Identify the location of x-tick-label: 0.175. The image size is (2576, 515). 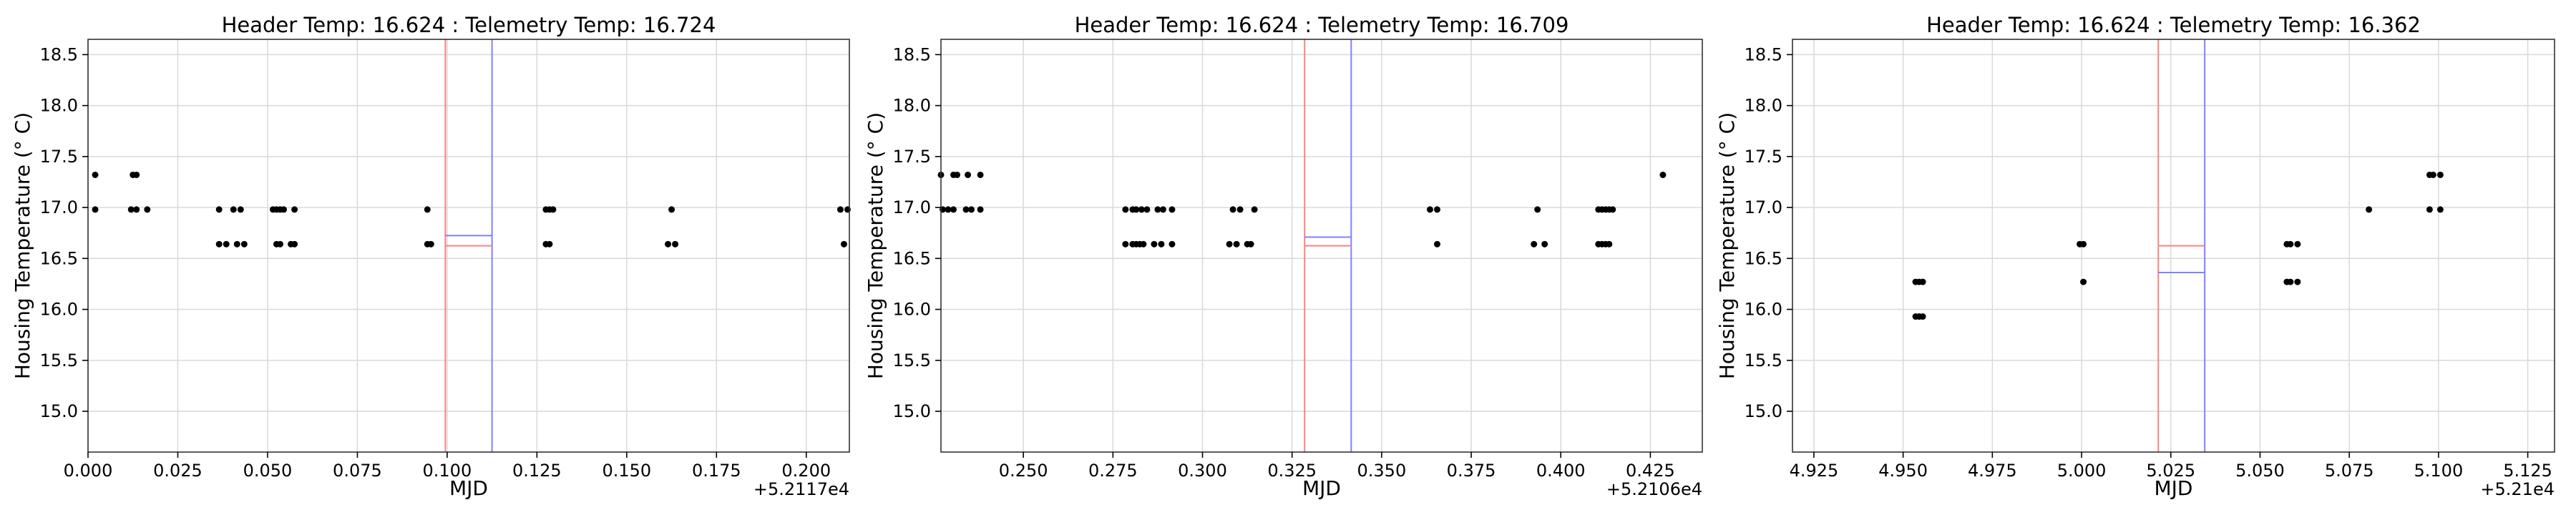
(716, 471).